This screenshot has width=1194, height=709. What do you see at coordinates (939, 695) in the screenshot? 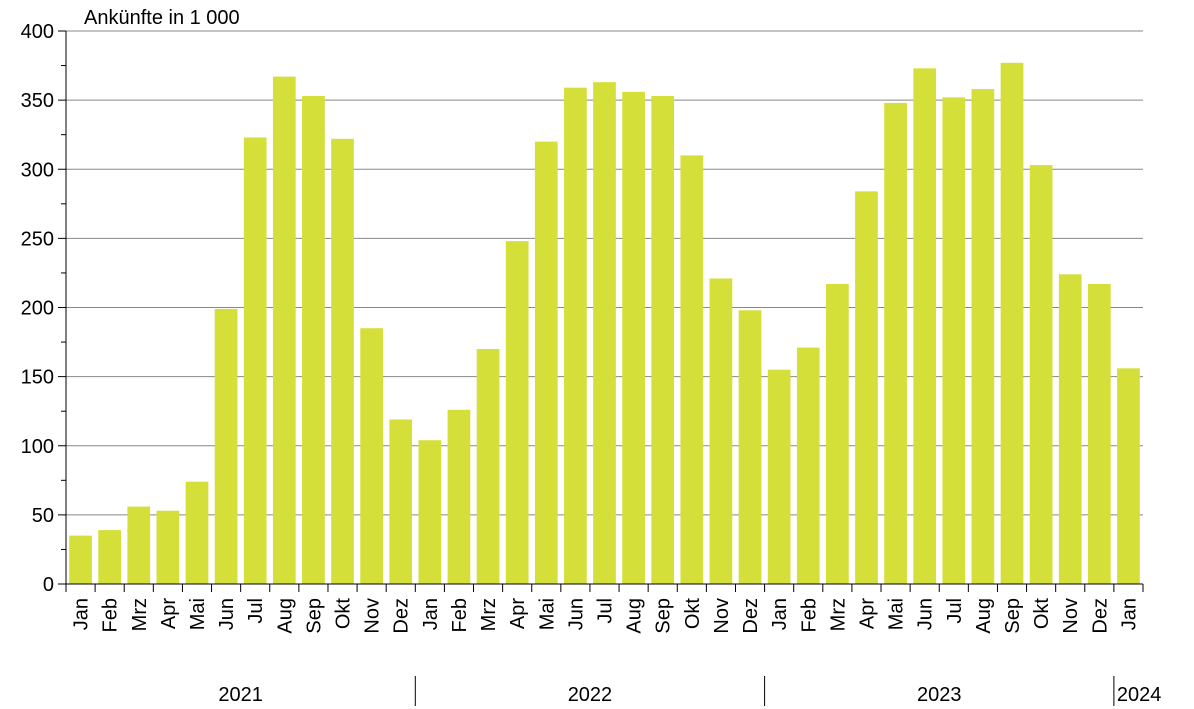
I see `year-label: 2023` at bounding box center [939, 695].